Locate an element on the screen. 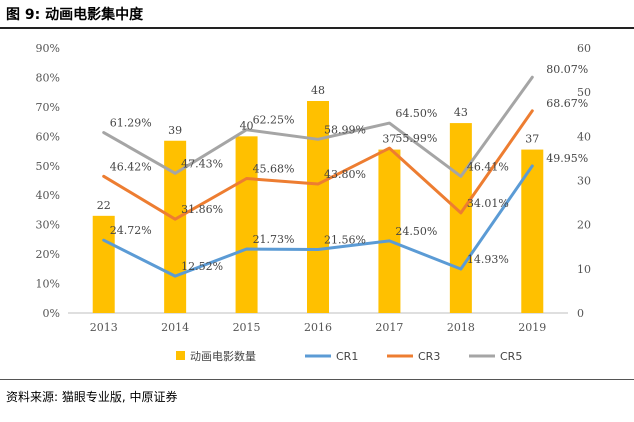 This screenshot has width=634, height=422. legend-label: CR1 is located at coordinates (347, 356).